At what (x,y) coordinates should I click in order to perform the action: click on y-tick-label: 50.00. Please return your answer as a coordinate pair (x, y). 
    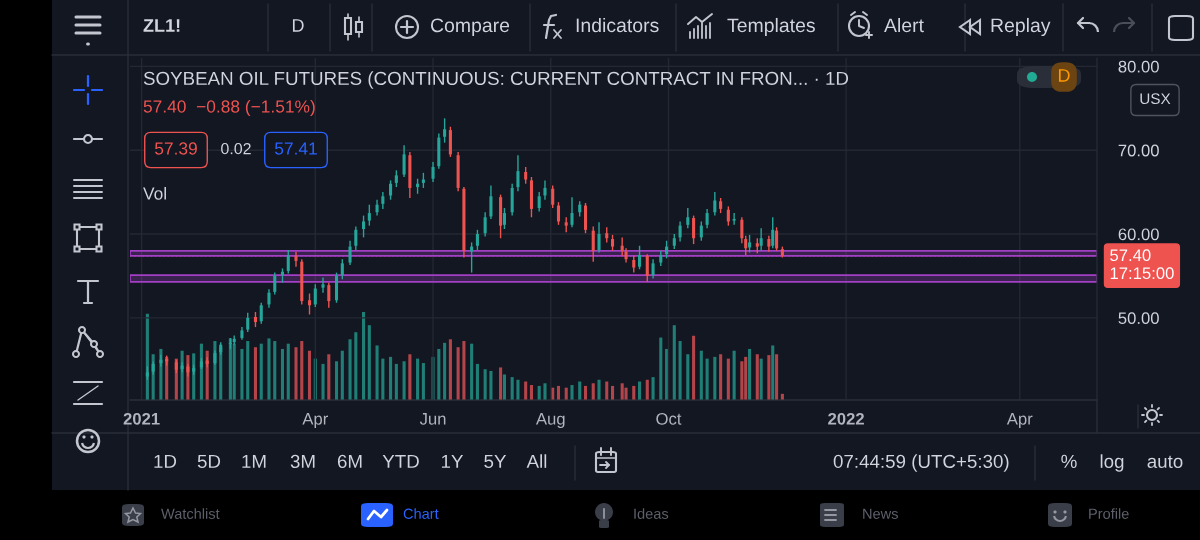
    Looking at the image, I should click on (1138, 318).